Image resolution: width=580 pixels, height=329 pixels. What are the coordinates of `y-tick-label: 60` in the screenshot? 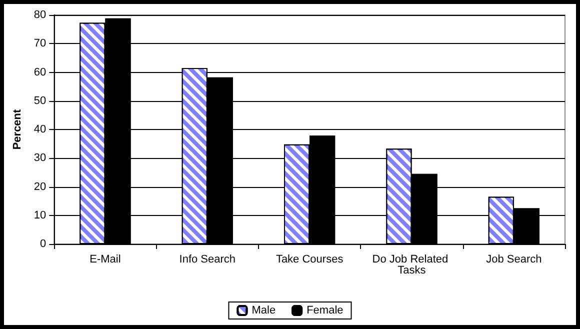 It's located at (40, 72).